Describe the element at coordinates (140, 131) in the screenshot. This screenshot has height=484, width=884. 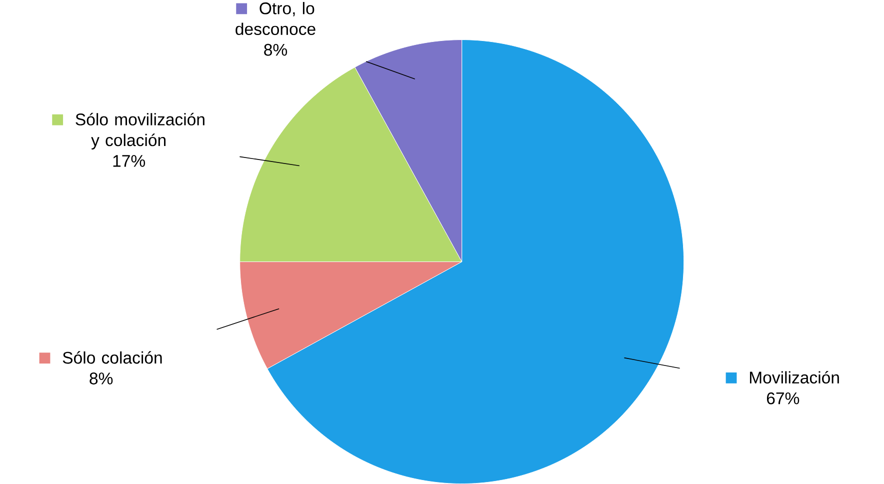
I see `legend-label: Sólo movilización y colación` at that location.